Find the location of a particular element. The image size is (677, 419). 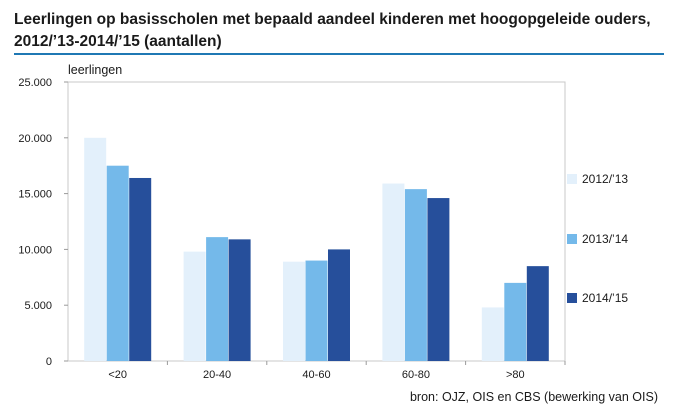

legend-label-2012-13: 2012/’13 is located at coordinates (605, 179).